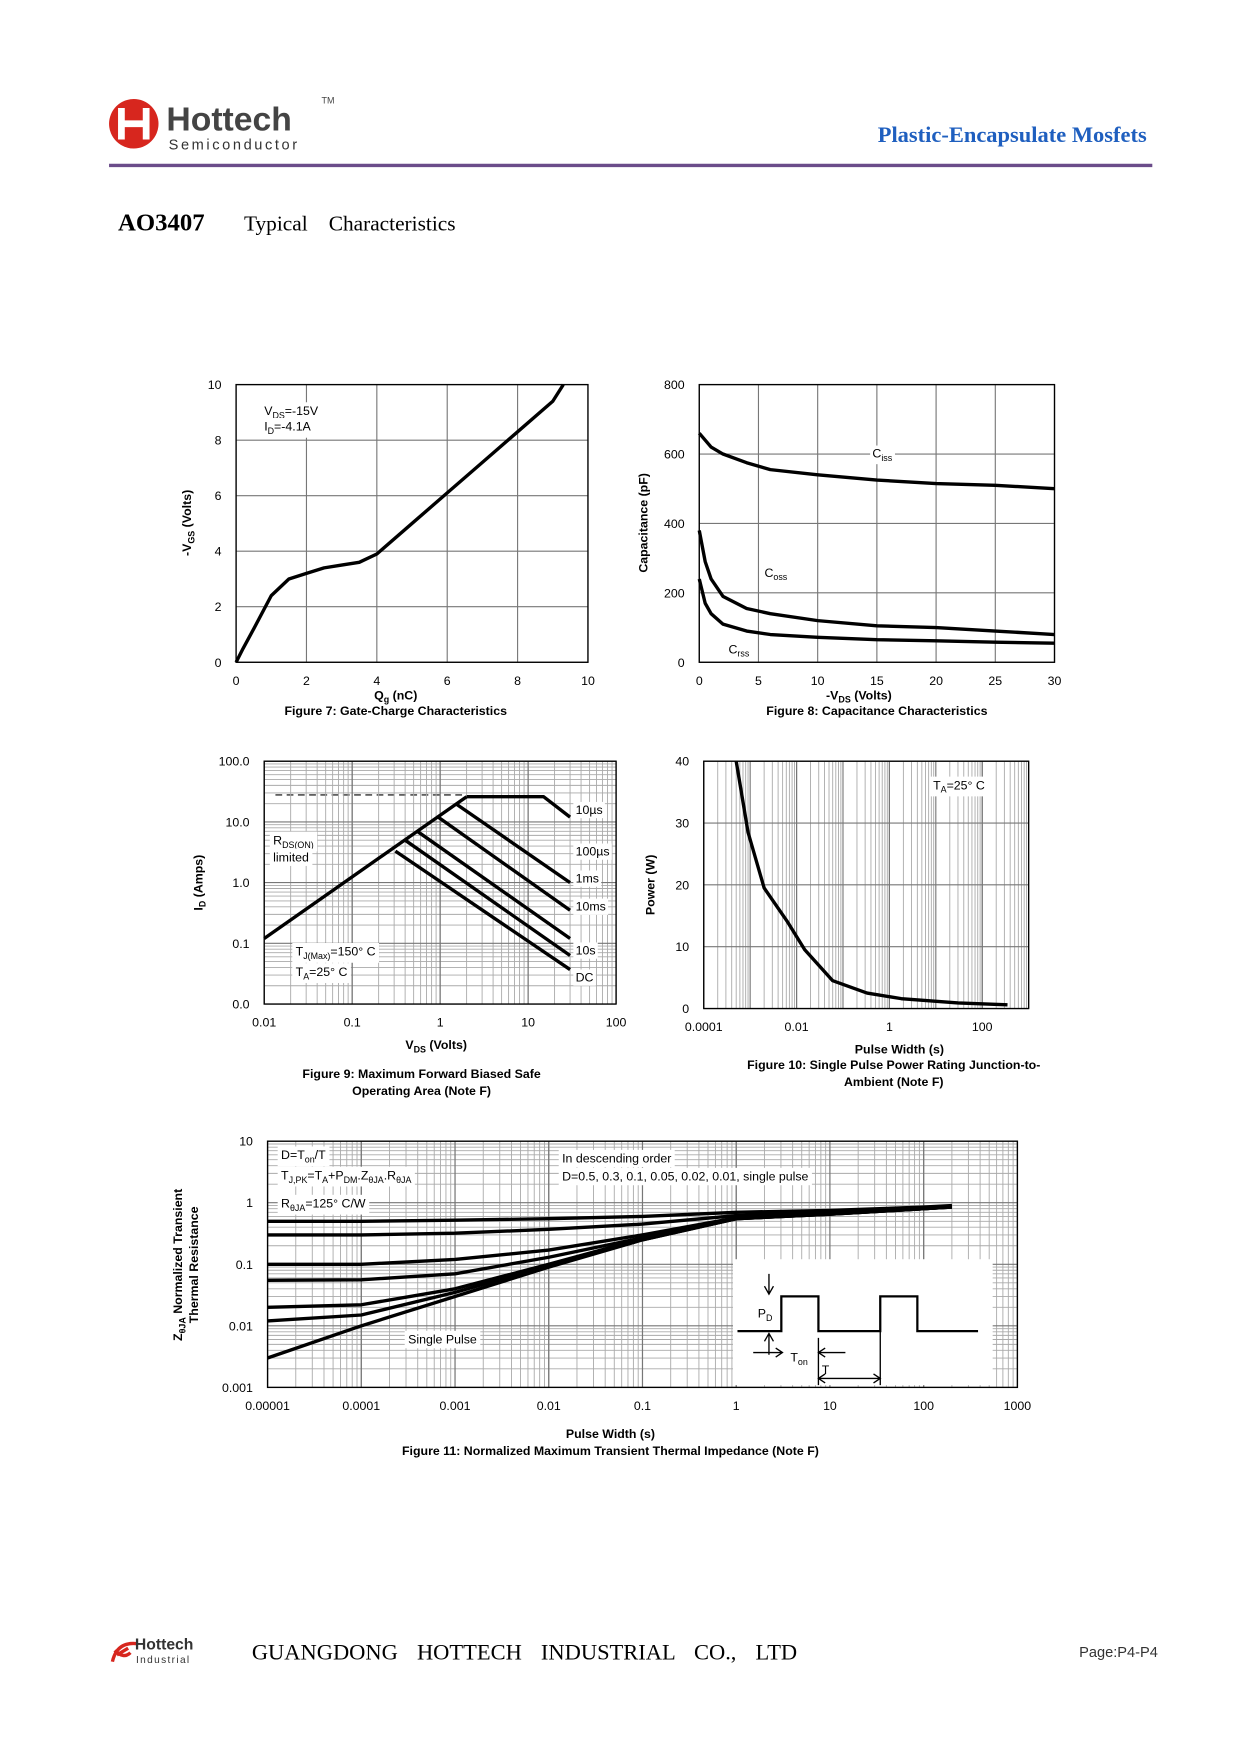  What do you see at coordinates (316, 956) in the screenshot?
I see `subscript: J(Max)` at bounding box center [316, 956].